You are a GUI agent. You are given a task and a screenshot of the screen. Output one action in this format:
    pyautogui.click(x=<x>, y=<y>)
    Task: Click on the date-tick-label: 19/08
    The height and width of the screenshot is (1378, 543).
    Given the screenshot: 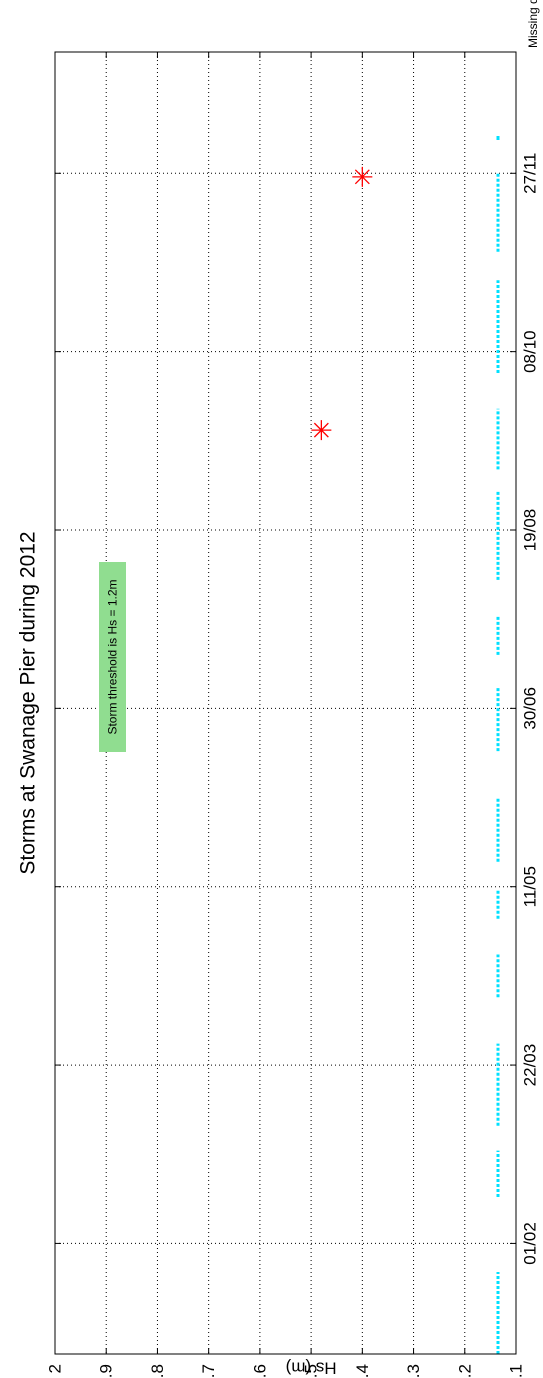 What is the action you would take?
    pyautogui.click(x=530, y=530)
    